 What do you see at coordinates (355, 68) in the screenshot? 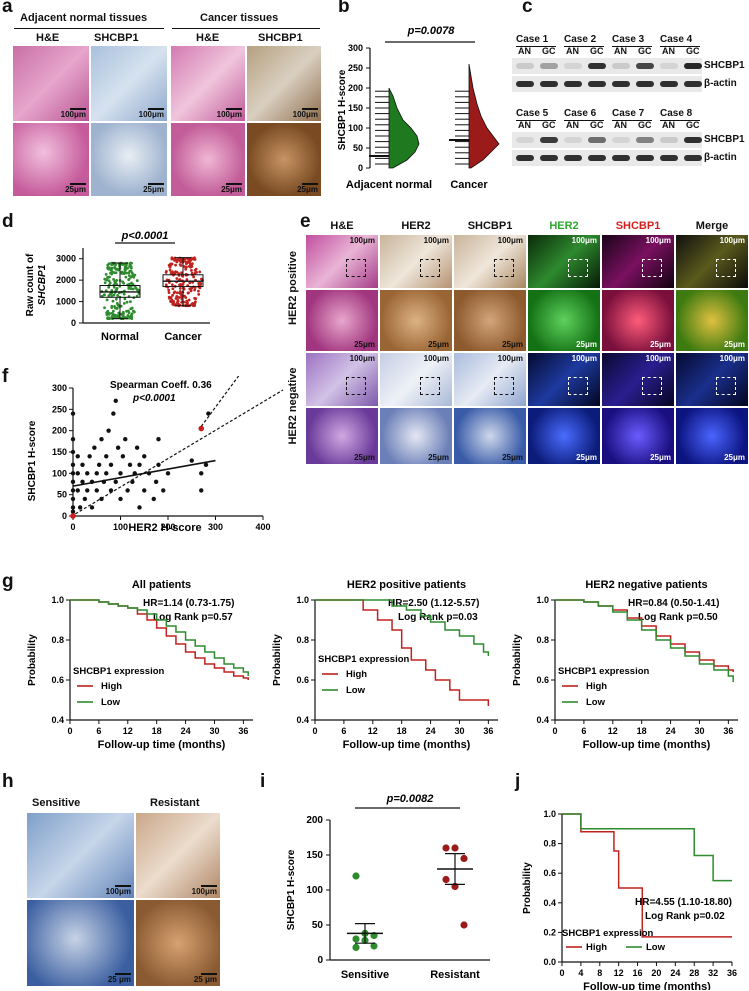
I see `panel-b-ytick-label: 250` at bounding box center [355, 68].